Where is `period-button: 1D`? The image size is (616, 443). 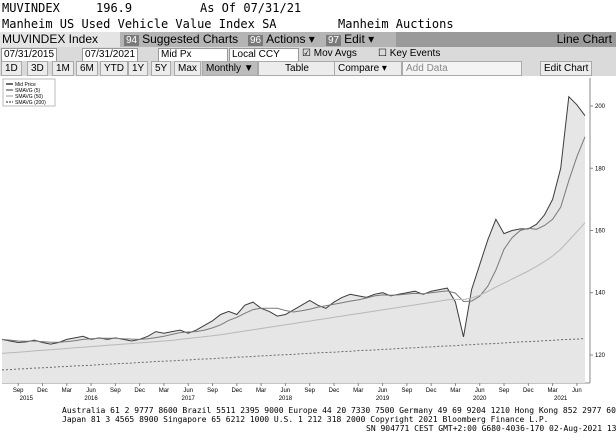
period-button: 1D is located at coordinates (11, 68).